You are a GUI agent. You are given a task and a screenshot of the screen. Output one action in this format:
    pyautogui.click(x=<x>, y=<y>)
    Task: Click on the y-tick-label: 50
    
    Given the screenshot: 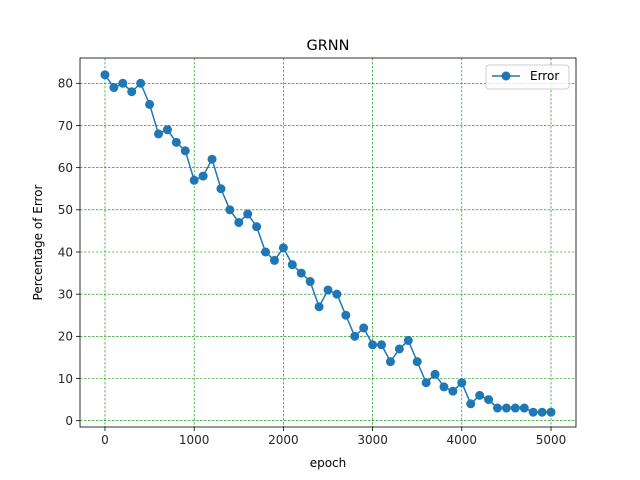 What is the action you would take?
    pyautogui.click(x=65, y=210)
    